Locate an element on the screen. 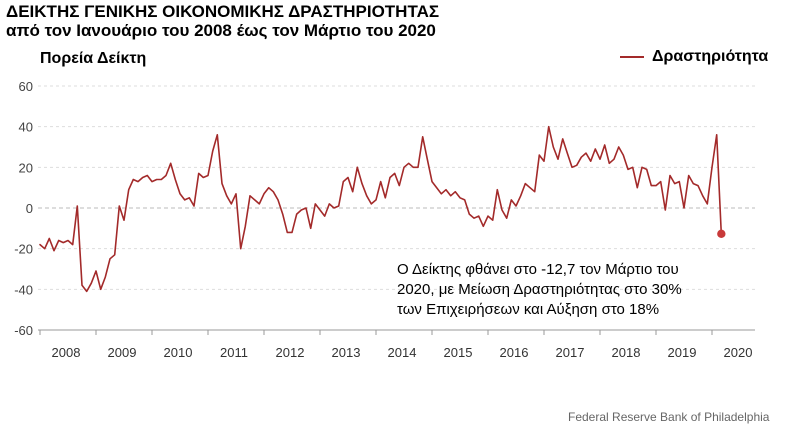 The image size is (800, 436). x-tick-label: 2018 is located at coordinates (626, 352).